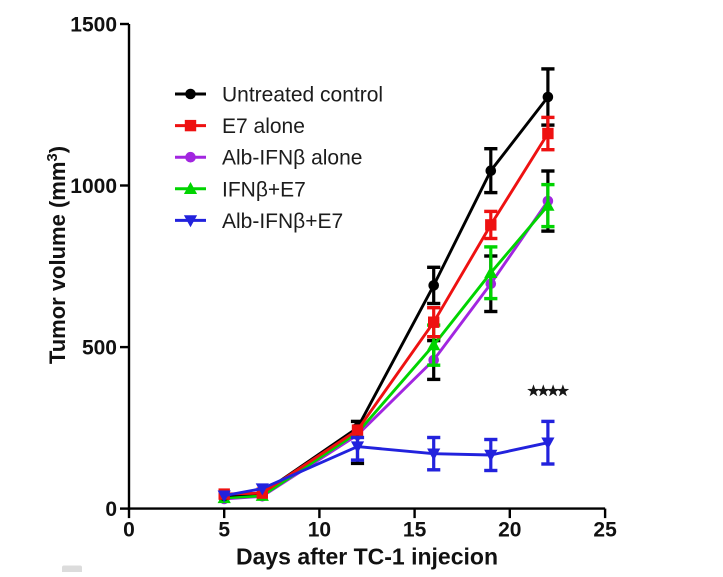 This screenshot has width=723, height=577. What do you see at coordinates (224, 530) in the screenshot?
I see `svg-text: 5` at bounding box center [224, 530].